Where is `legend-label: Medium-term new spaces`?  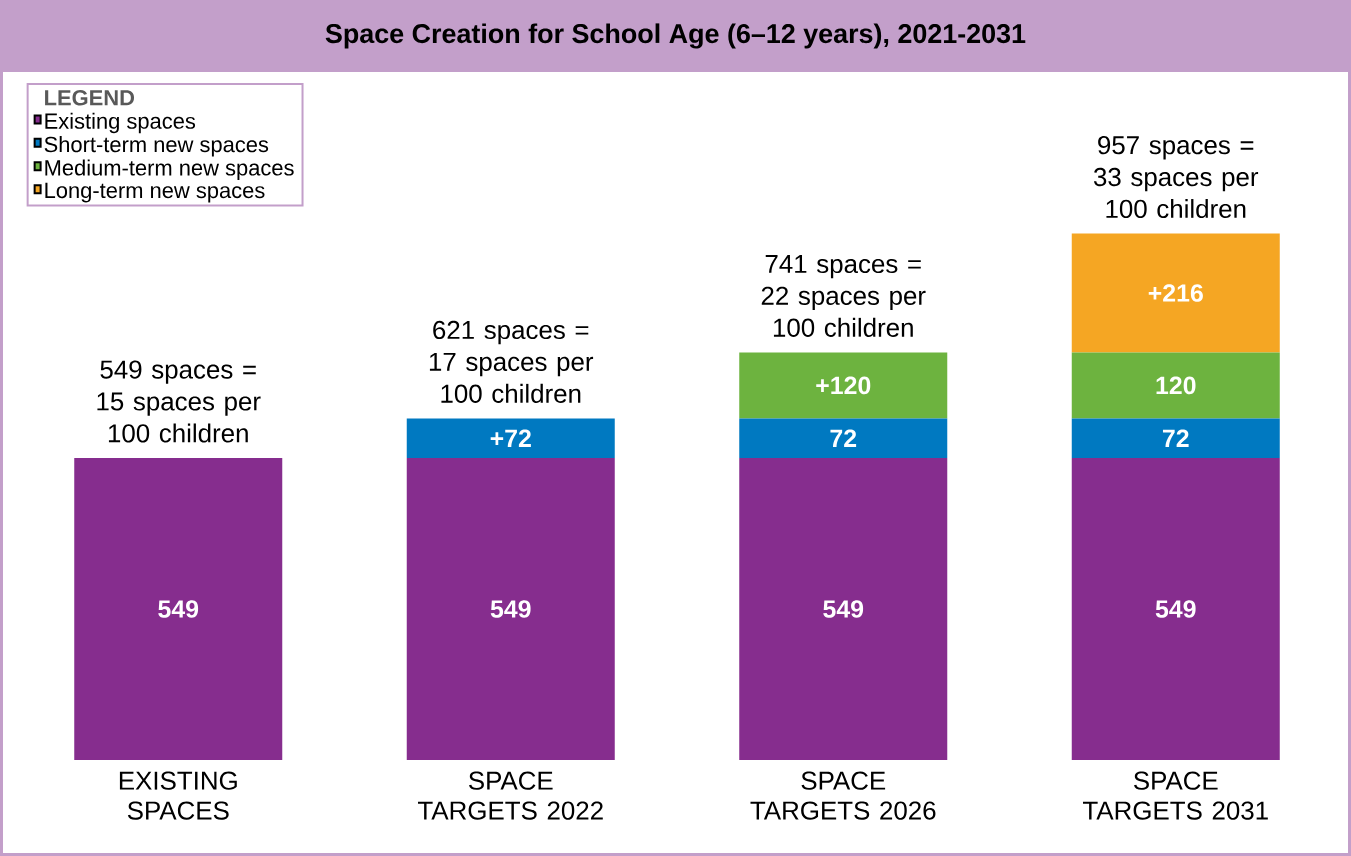
legend-label: Medium-term new spaces is located at coordinates (169, 169).